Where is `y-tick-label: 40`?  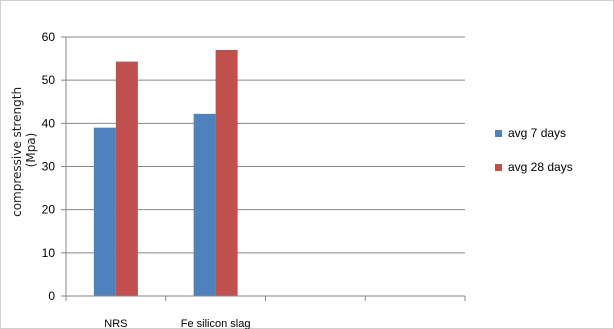 y-tick-label: 40 is located at coordinates (49, 123).